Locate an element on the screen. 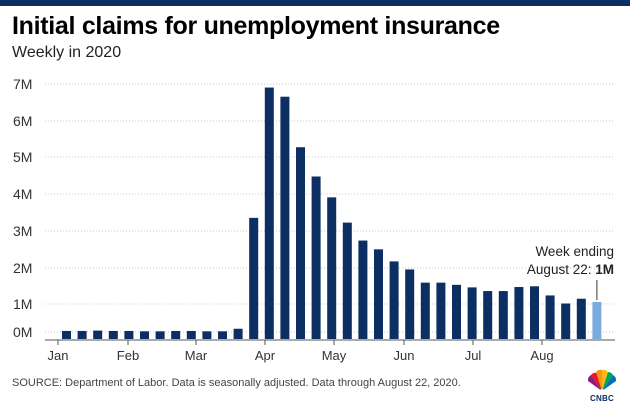 The image size is (630, 409). y-tick-label: 4M is located at coordinates (22, 194).